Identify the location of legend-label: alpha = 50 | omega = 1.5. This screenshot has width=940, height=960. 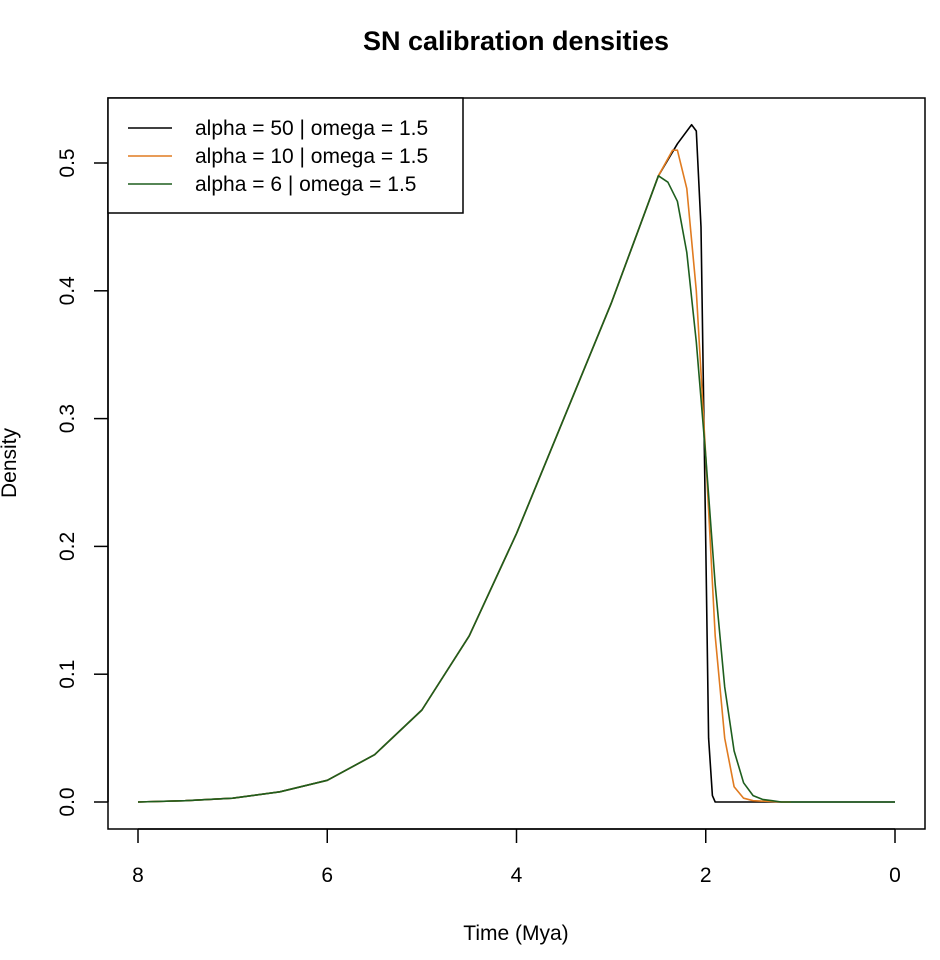
(311, 128).